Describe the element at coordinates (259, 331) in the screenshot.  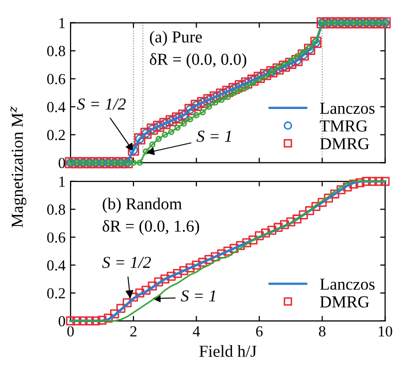
I see `x-tick-label: 6` at that location.